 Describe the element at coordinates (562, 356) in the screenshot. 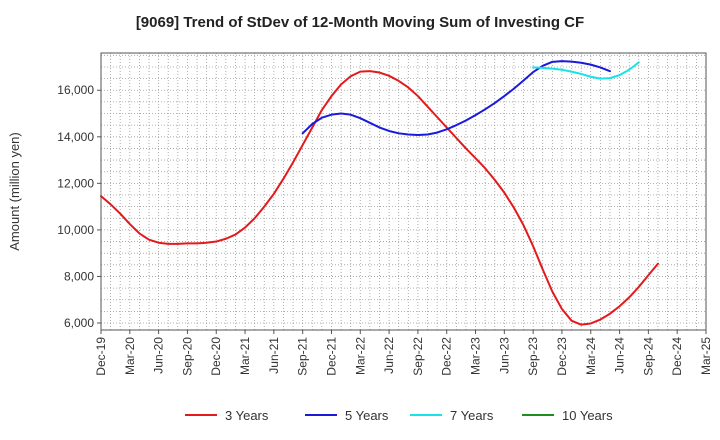

I see `x-tick-label: Dec-23` at that location.